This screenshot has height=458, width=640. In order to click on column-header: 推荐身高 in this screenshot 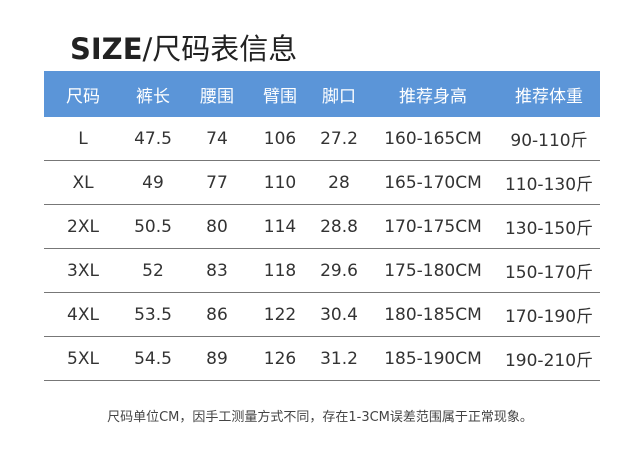, I will do `click(433, 94)`.